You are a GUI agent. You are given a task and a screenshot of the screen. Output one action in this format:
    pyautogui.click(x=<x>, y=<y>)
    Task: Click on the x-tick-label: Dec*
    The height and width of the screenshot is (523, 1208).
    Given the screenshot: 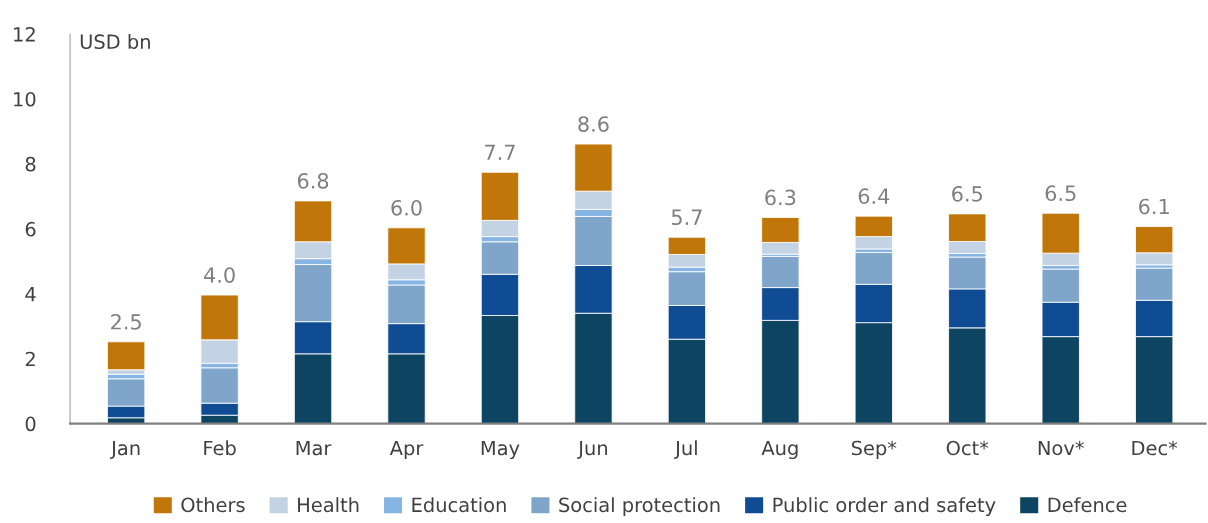 What is the action you would take?
    pyautogui.click(x=1155, y=448)
    